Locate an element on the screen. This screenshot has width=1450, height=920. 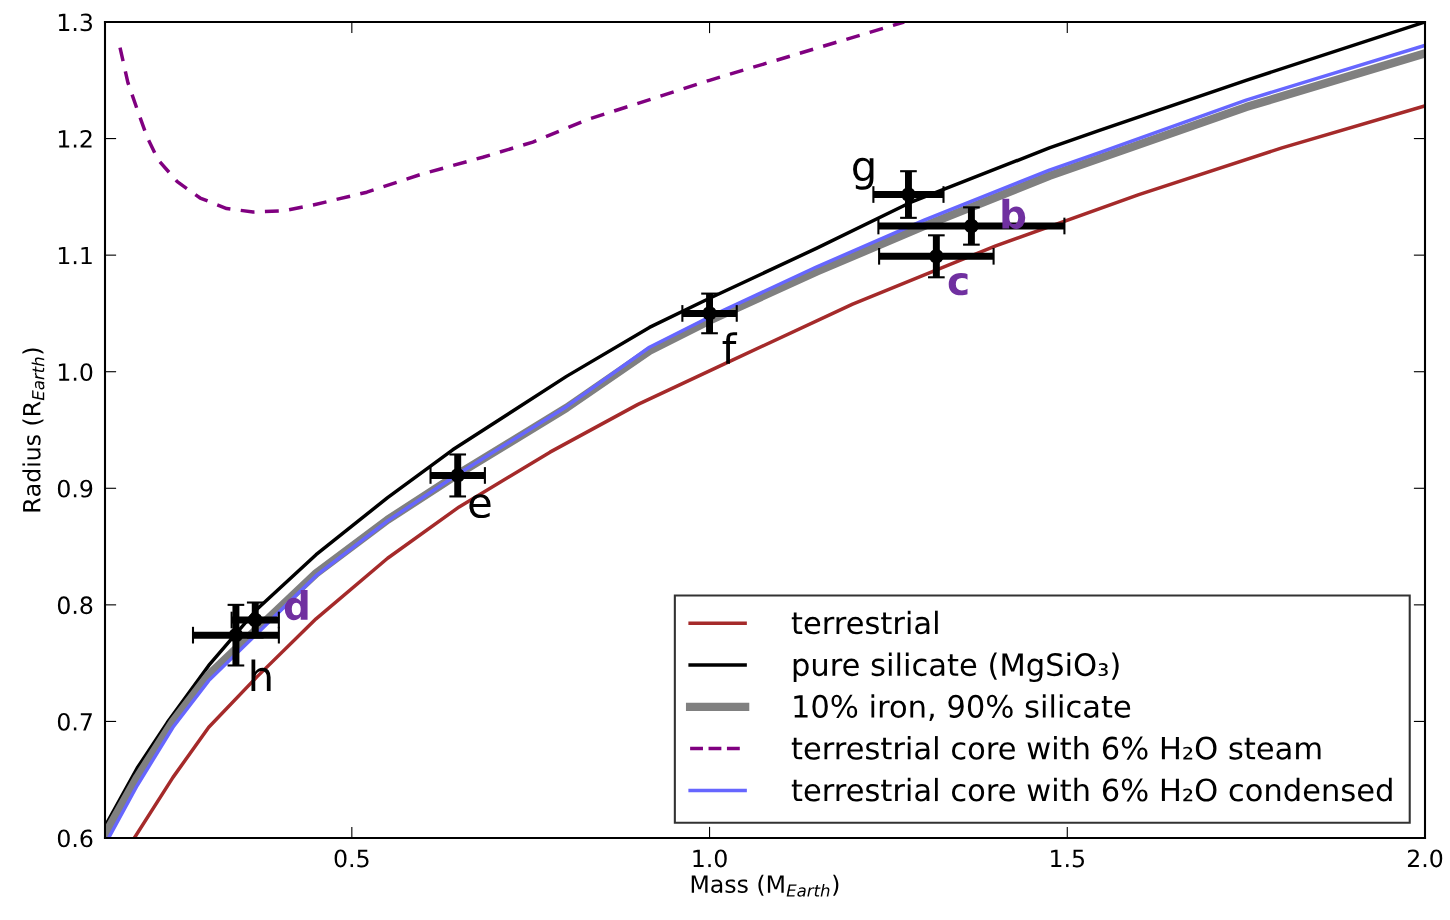
x-tick-label: 0.5 is located at coordinates (351, 858).